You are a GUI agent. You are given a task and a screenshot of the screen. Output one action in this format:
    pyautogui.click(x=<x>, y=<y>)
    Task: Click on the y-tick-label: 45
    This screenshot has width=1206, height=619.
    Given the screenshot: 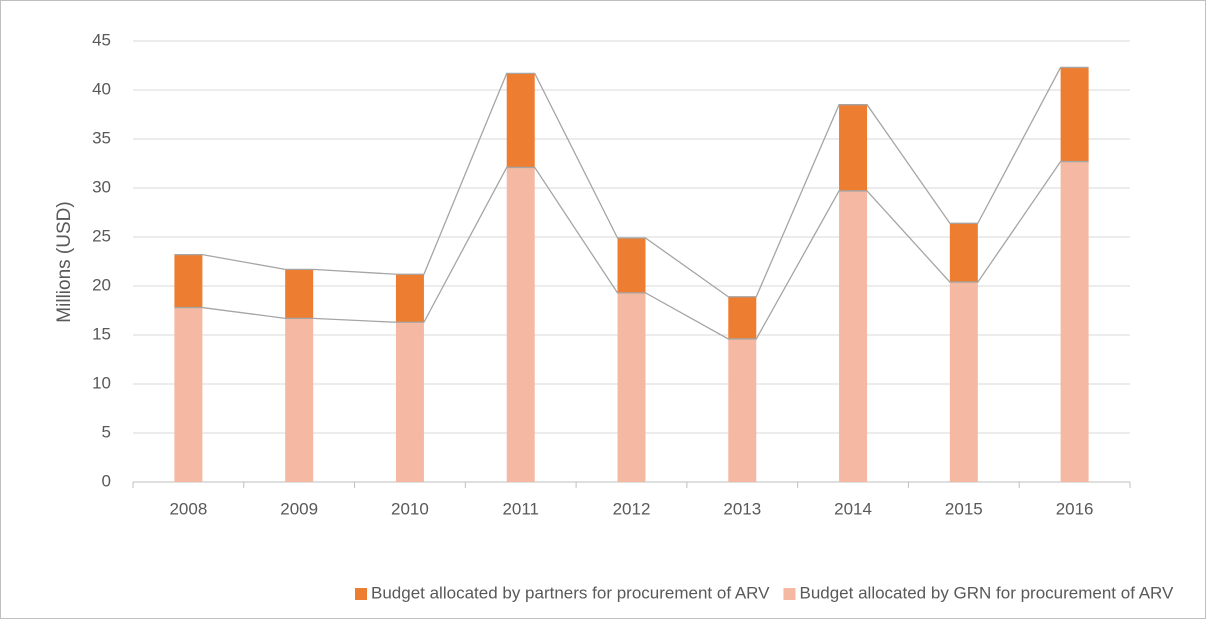 What is the action you would take?
    pyautogui.click(x=101, y=39)
    